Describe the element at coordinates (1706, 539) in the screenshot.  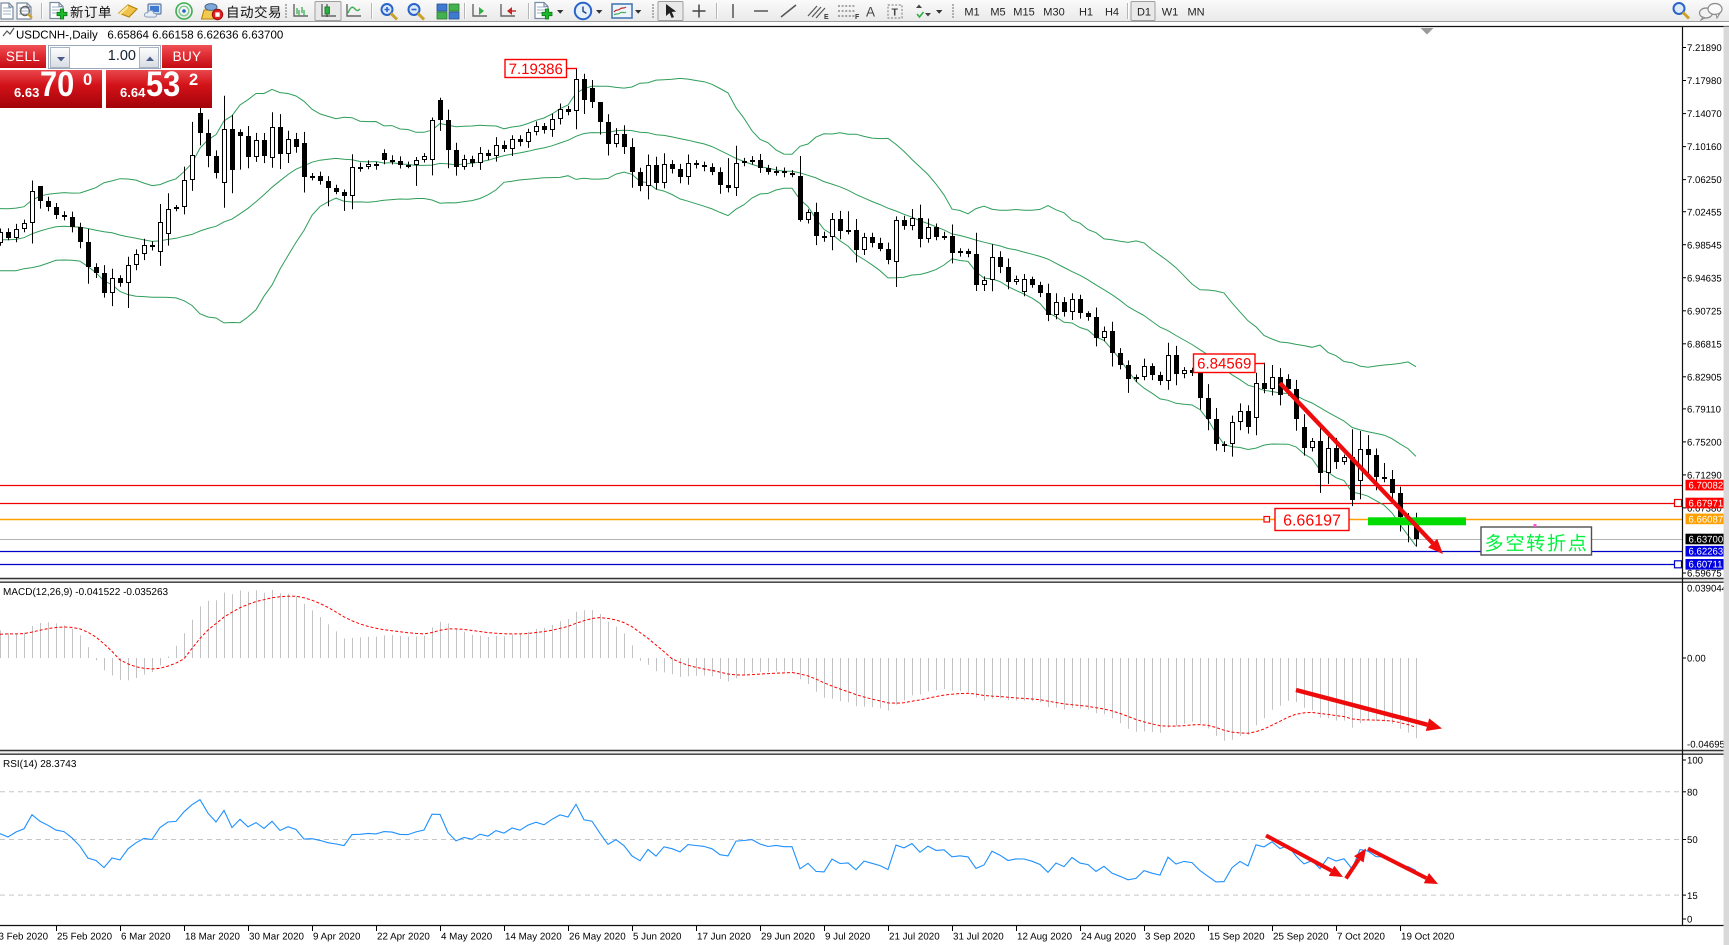
I see `svg-text: 6.63700` at that location.